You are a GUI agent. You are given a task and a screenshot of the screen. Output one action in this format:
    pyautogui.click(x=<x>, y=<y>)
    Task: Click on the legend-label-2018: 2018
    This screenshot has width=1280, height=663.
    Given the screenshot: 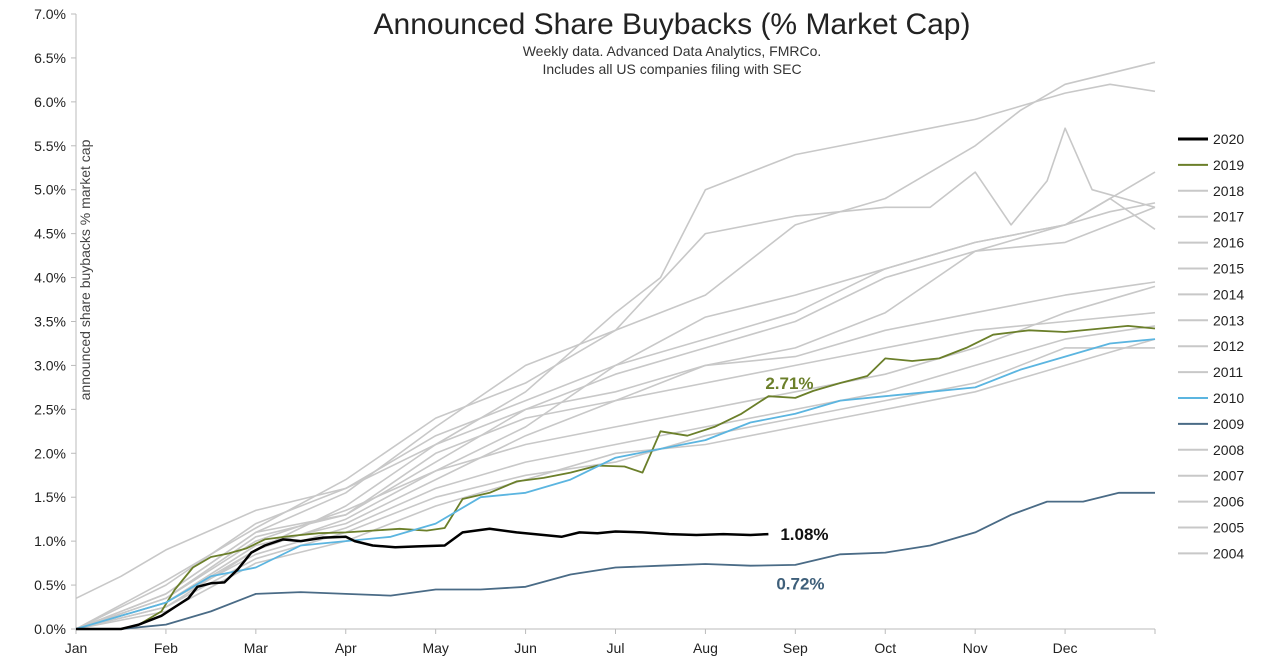 What is the action you would take?
    pyautogui.click(x=1228, y=191)
    